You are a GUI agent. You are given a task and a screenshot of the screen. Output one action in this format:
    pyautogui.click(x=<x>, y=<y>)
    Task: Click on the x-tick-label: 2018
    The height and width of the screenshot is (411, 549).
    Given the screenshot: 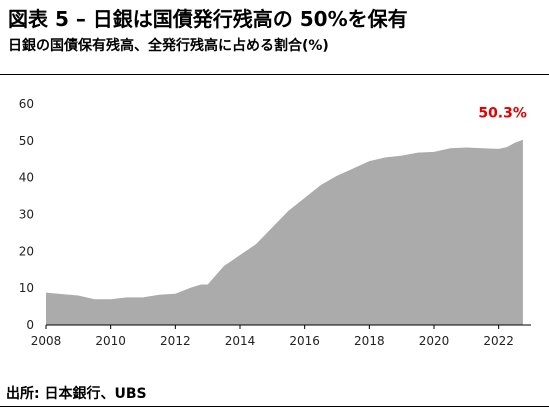 What is the action you would take?
    pyautogui.click(x=369, y=341)
    